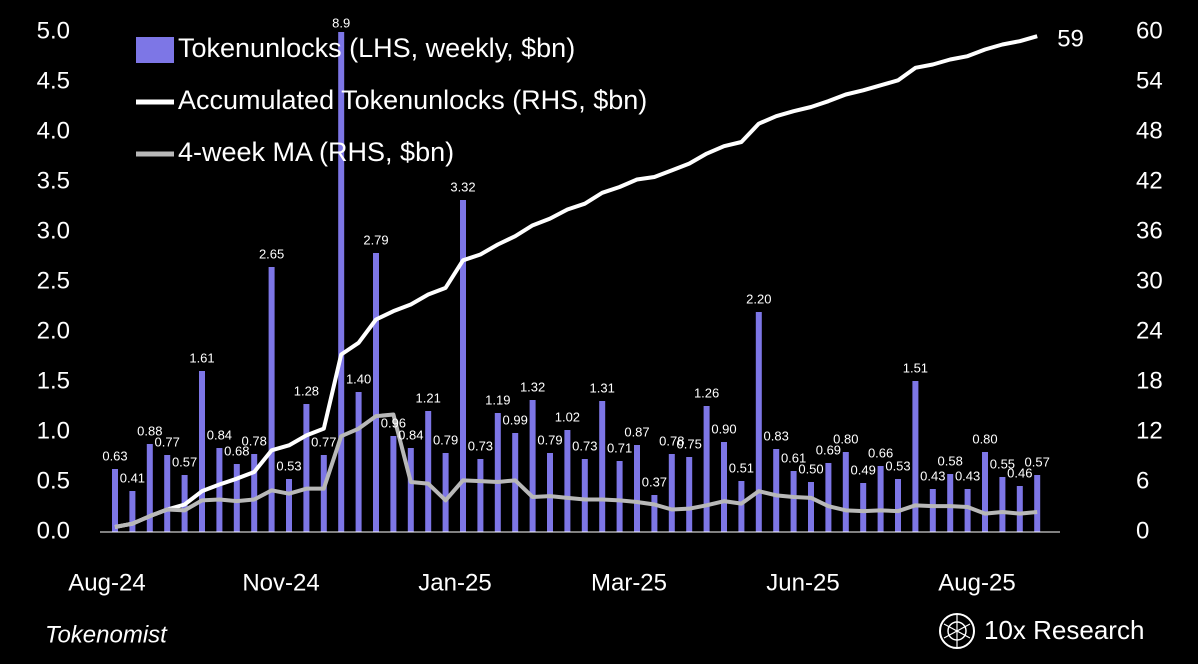 This screenshot has height=664, width=1198. What do you see at coordinates (654, 481) in the screenshot?
I see `data-label: 0.37` at bounding box center [654, 481].